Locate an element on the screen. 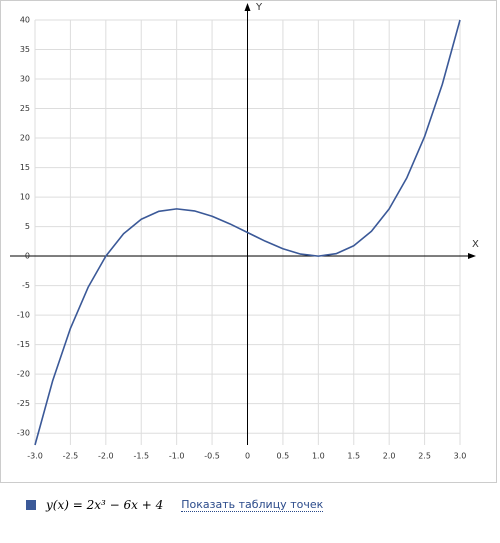  x-tick-label: 2.0 is located at coordinates (389, 456).